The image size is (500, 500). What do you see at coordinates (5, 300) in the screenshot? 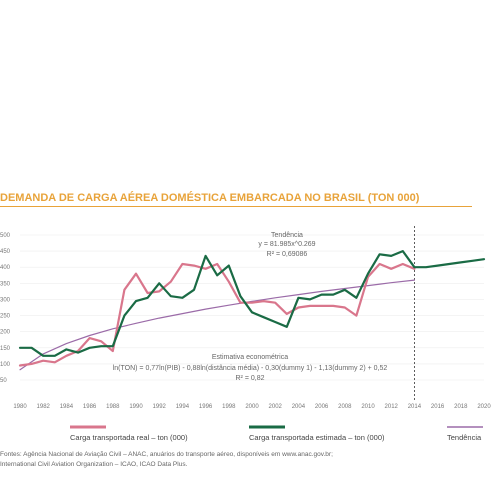
I see `y-tick-label: 300` at bounding box center [5, 300].